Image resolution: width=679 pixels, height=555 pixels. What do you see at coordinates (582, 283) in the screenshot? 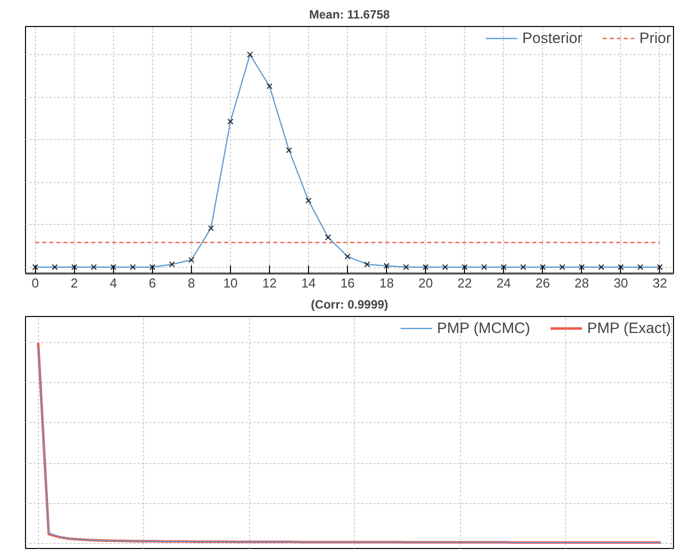
I see `x-tick-label: 28` at bounding box center [582, 283].